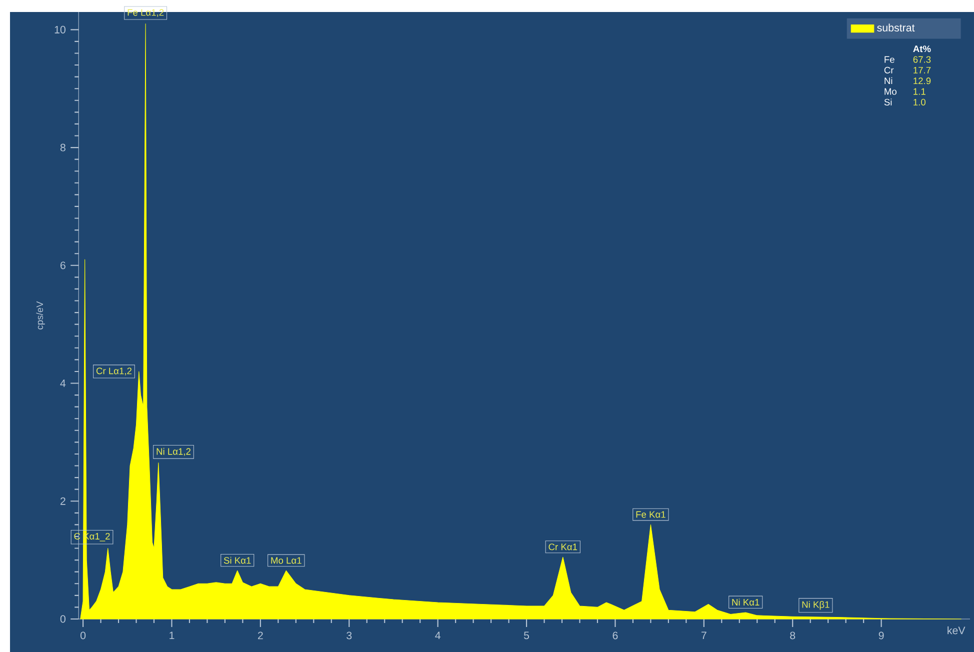  Describe the element at coordinates (63, 383) in the screenshot. I see `y-tick-label: 4` at that location.